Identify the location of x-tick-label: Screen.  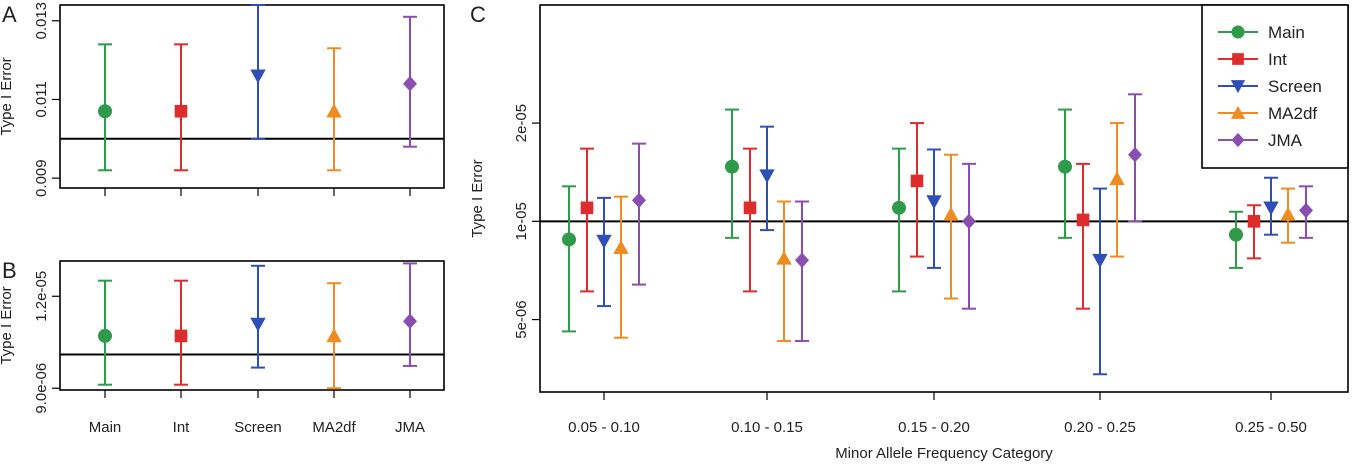
(258, 427).